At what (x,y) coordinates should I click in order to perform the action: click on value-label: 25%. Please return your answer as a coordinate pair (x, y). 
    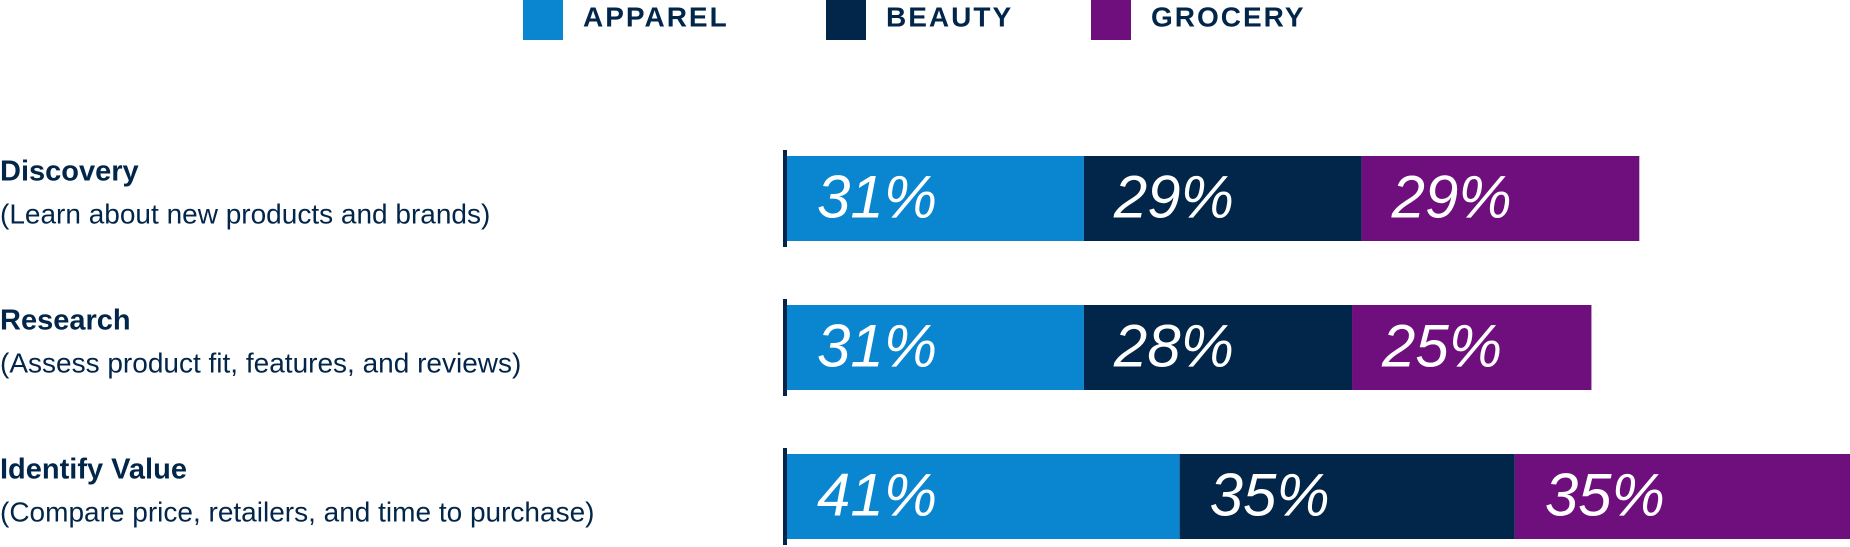
    Looking at the image, I should click on (1441, 345).